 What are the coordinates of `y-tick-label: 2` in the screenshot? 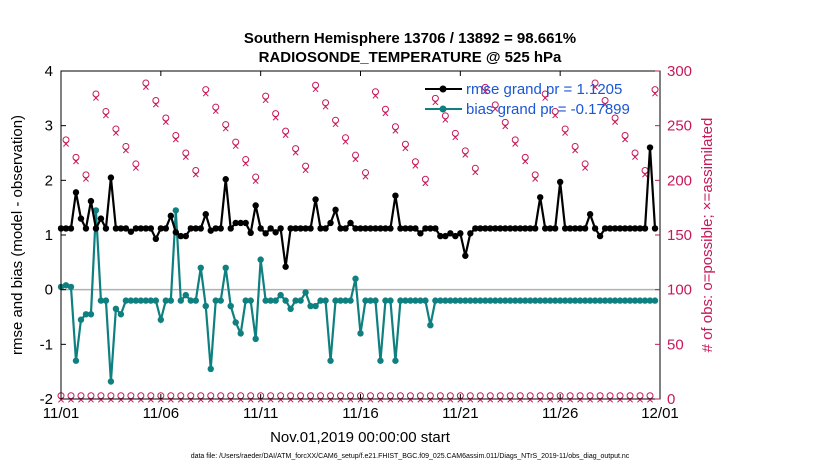 It's located at (49, 180).